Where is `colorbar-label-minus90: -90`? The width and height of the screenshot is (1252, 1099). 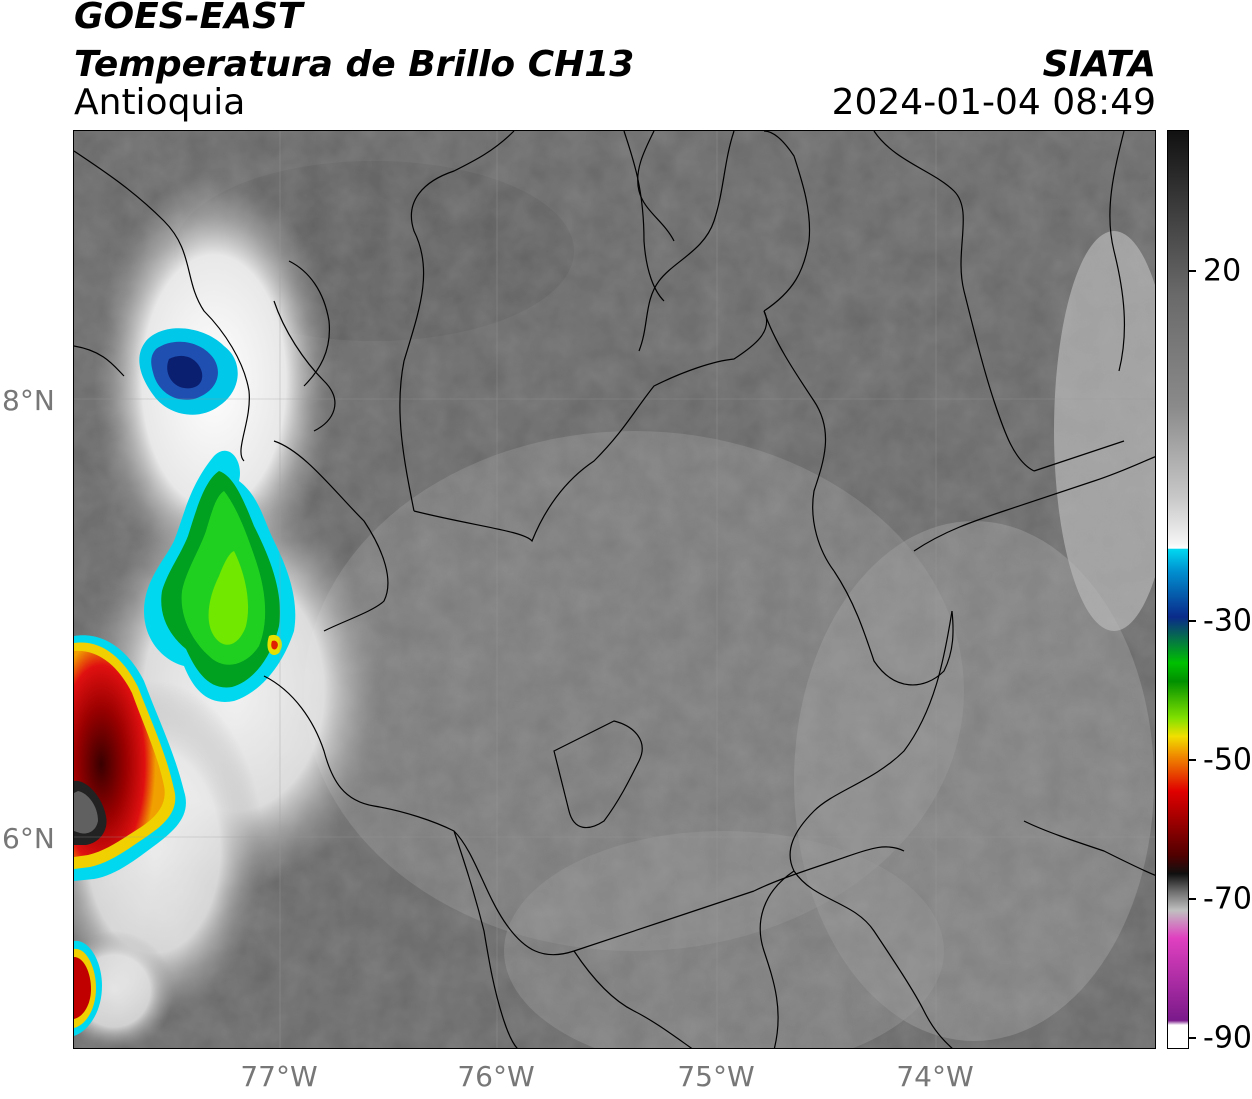 colorbar-label-minus90: -90 is located at coordinates (1227, 1038).